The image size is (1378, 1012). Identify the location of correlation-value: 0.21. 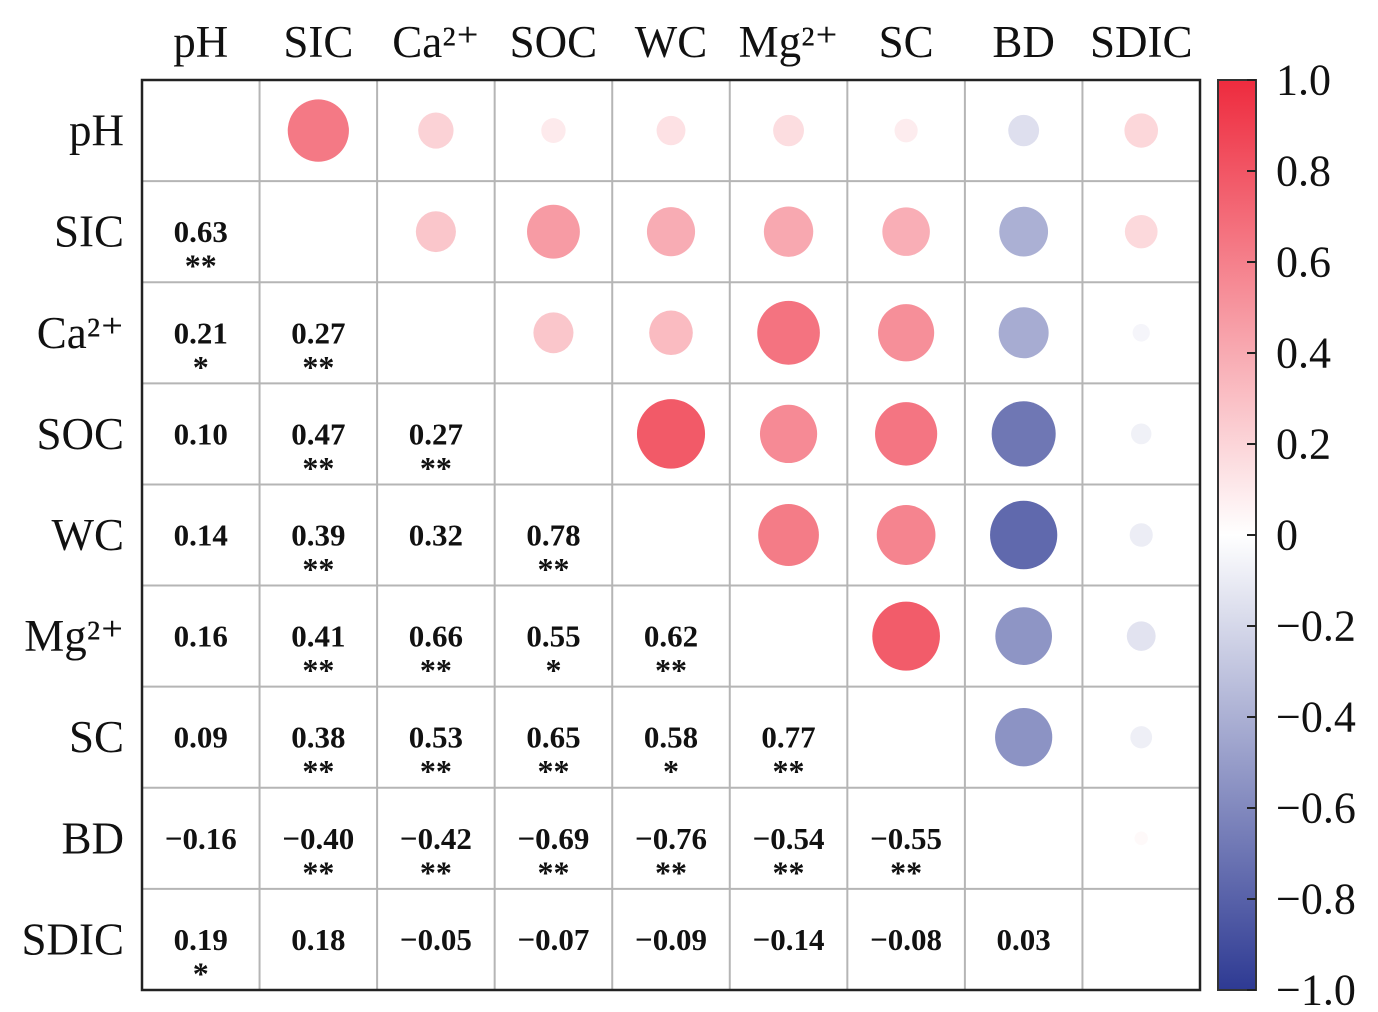
(201, 332).